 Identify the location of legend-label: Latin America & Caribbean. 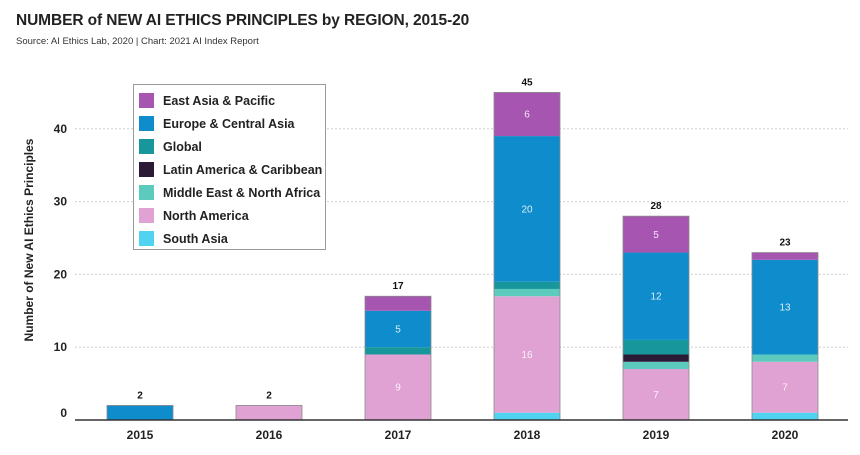
(243, 169).